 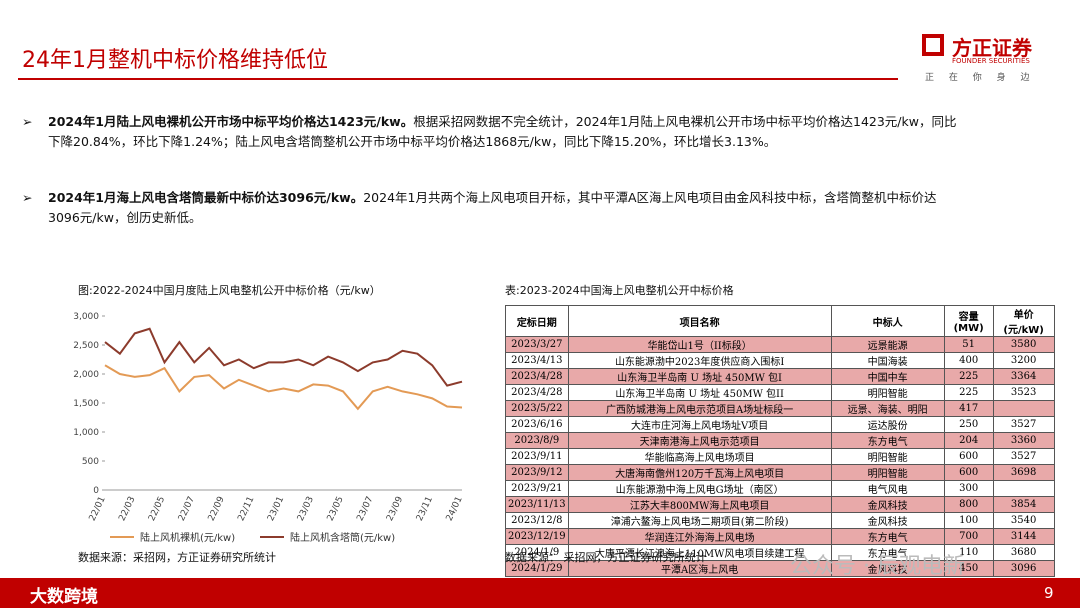 What do you see at coordinates (992, 48) in the screenshot?
I see `brand: 方正证券` at bounding box center [992, 48].